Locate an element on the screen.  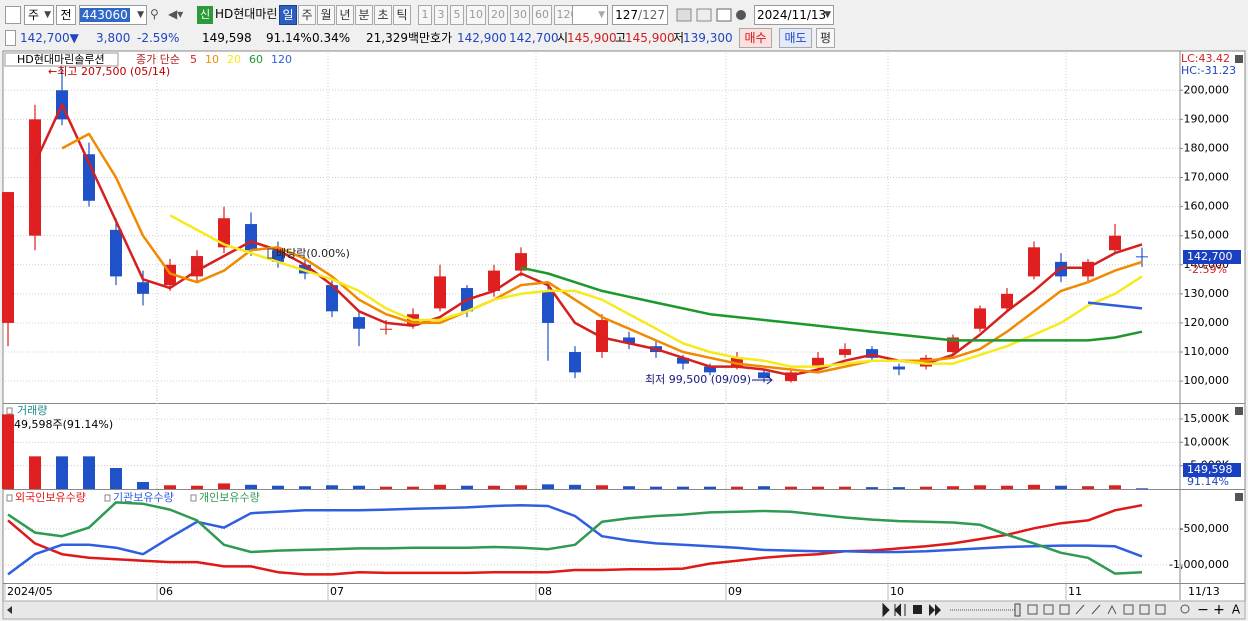
interval-button: 60 is located at coordinates (542, 15).